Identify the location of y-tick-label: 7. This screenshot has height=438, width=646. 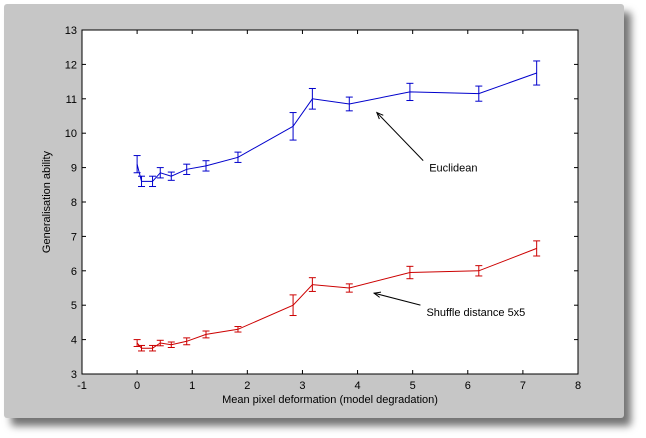
(74, 237).